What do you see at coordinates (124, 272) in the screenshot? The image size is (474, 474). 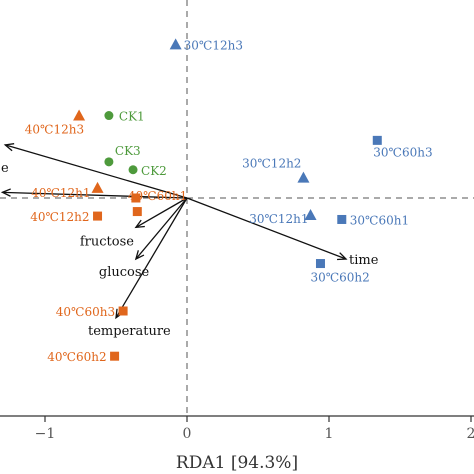 I see `arrow-label-glucose: glucose` at bounding box center [124, 272].